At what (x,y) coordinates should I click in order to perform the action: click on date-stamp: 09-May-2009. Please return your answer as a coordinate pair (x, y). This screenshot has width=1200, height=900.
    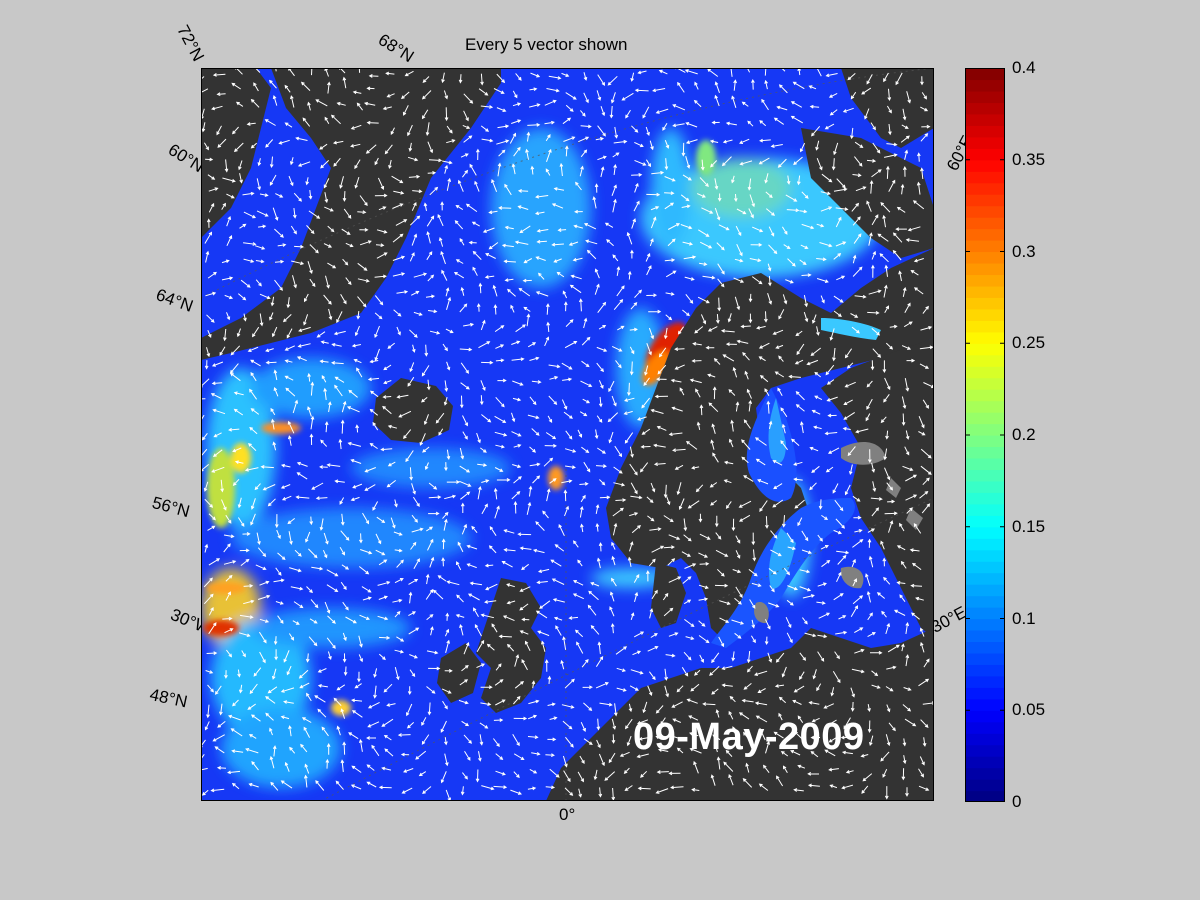
    Looking at the image, I should click on (749, 737).